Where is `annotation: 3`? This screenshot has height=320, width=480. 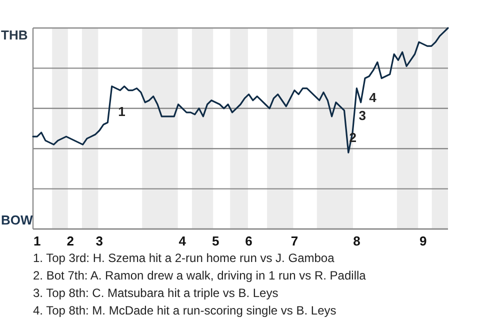
annotation: 3 is located at coordinates (362, 115).